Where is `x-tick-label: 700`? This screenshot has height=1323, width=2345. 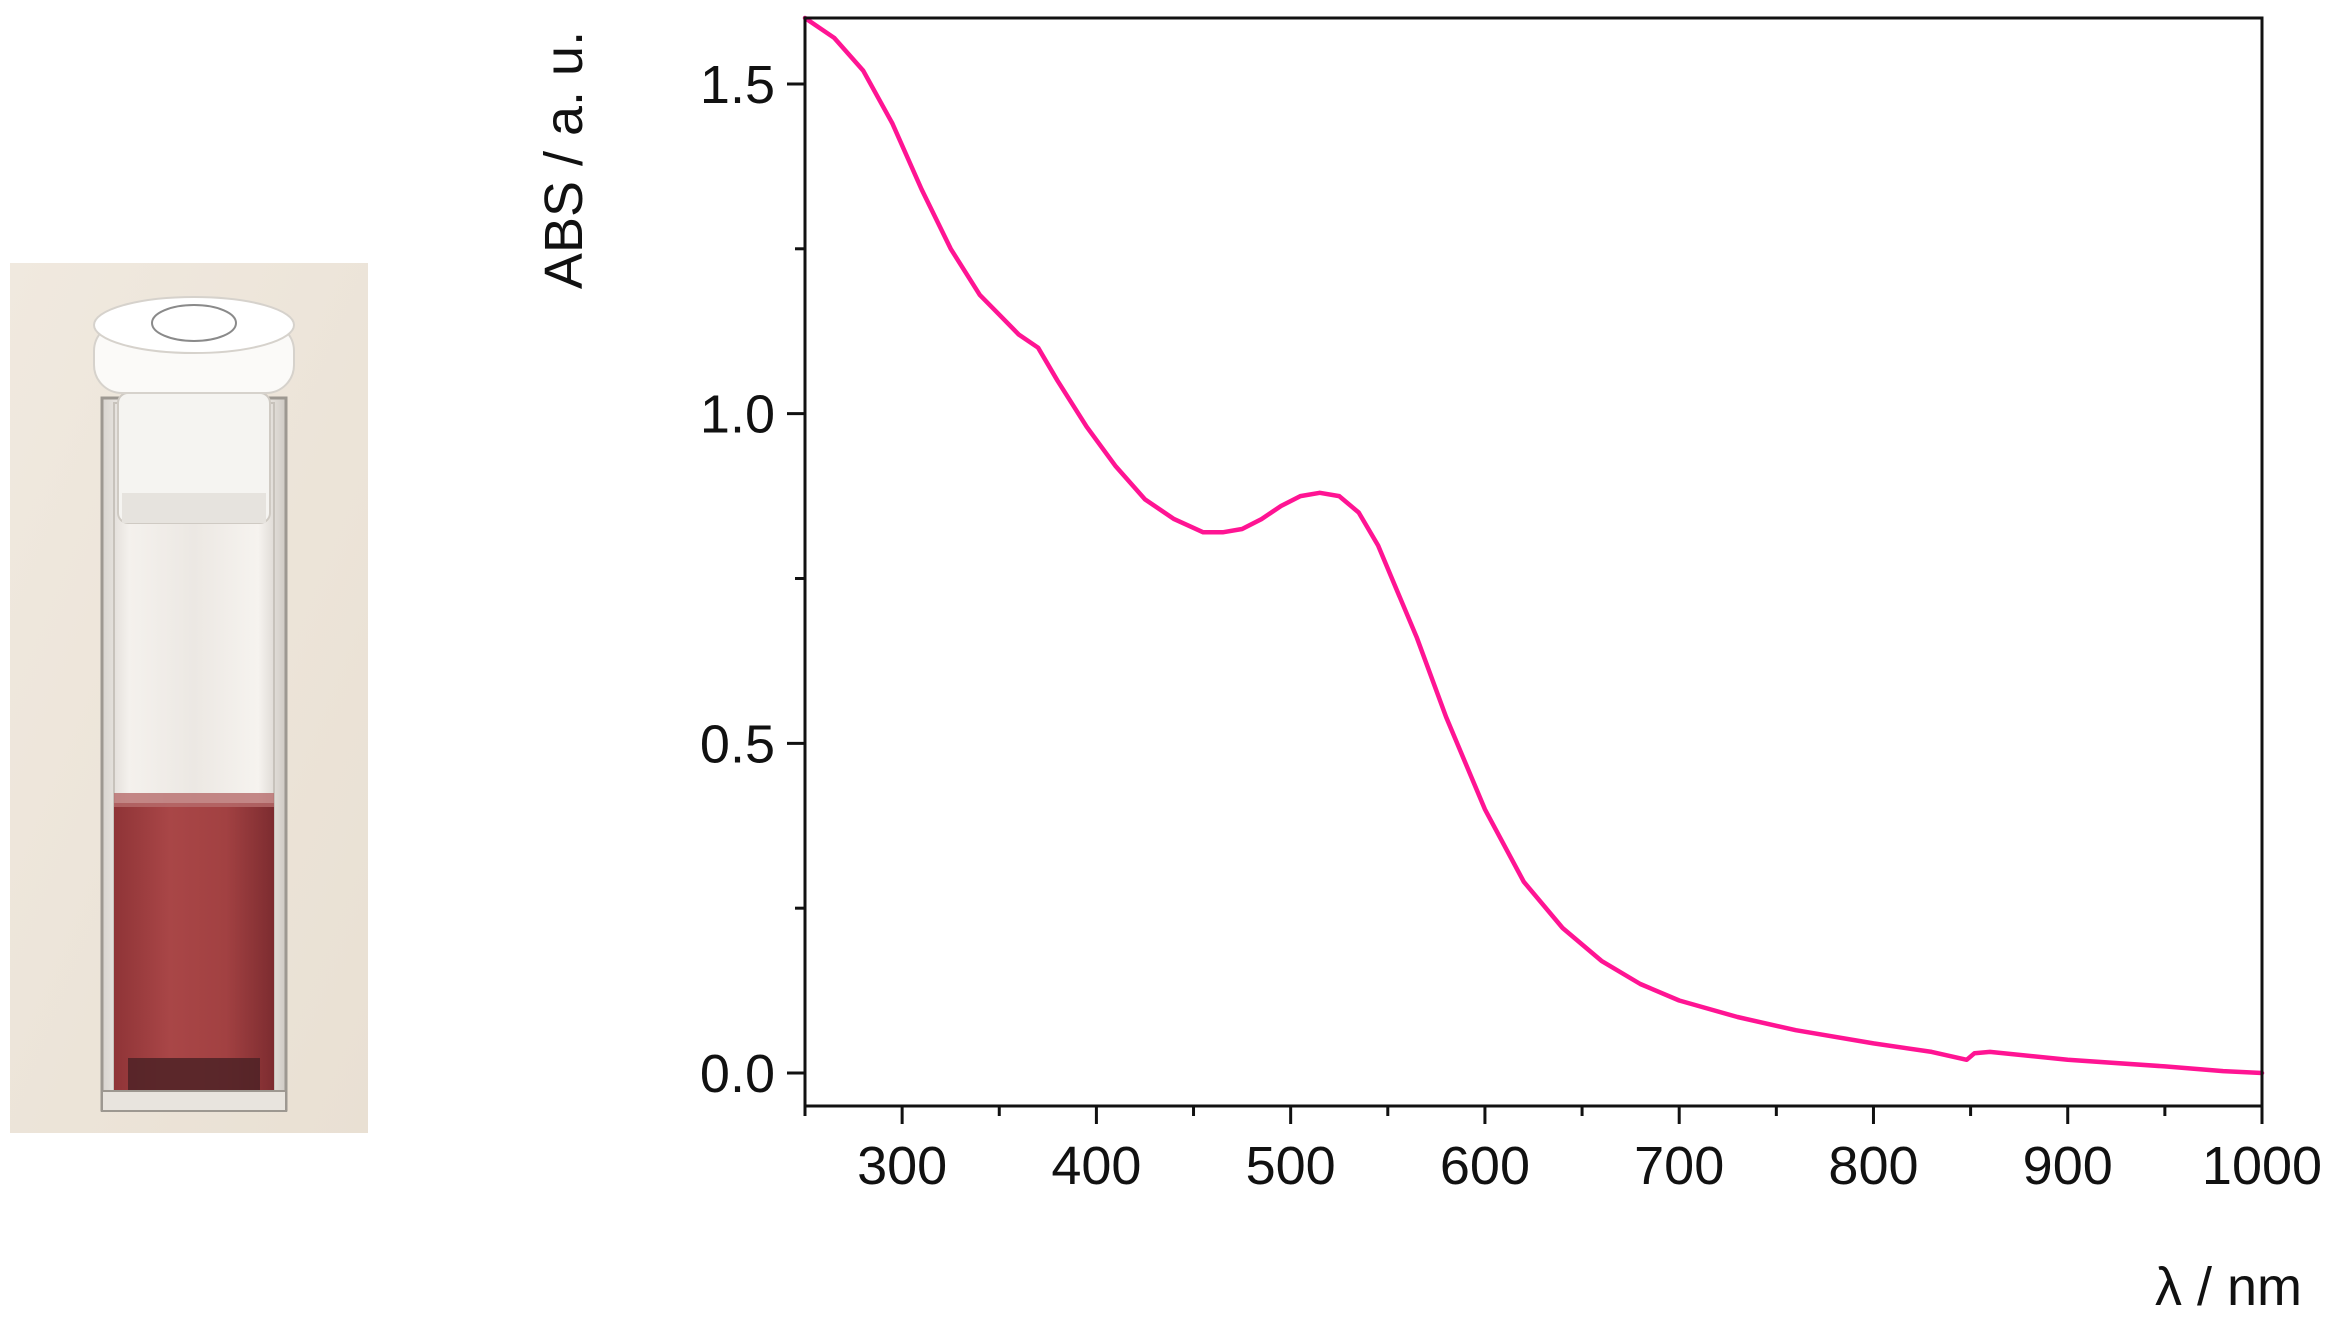 x-tick-label: 700 is located at coordinates (1679, 1166).